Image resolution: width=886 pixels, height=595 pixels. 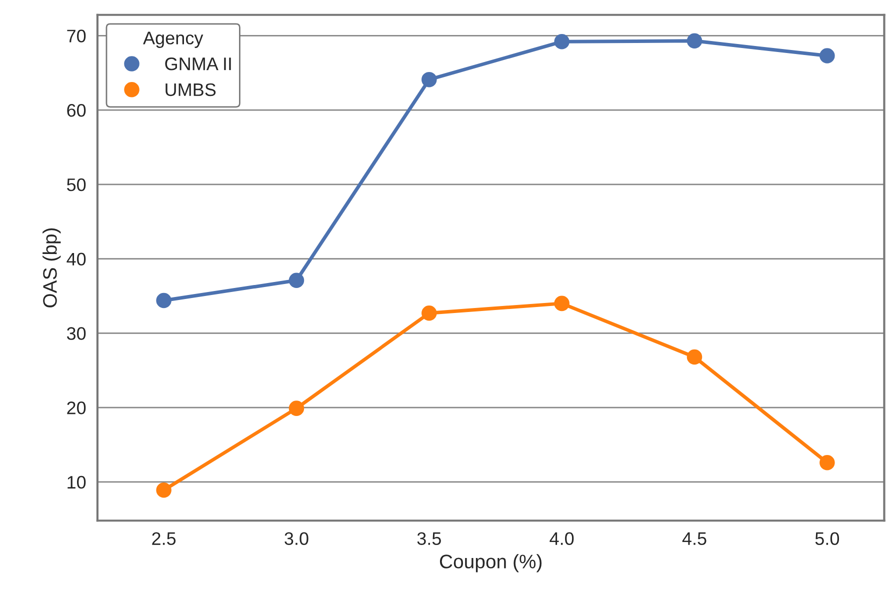 I want to click on legend-label: UMBS, so click(x=191, y=89).